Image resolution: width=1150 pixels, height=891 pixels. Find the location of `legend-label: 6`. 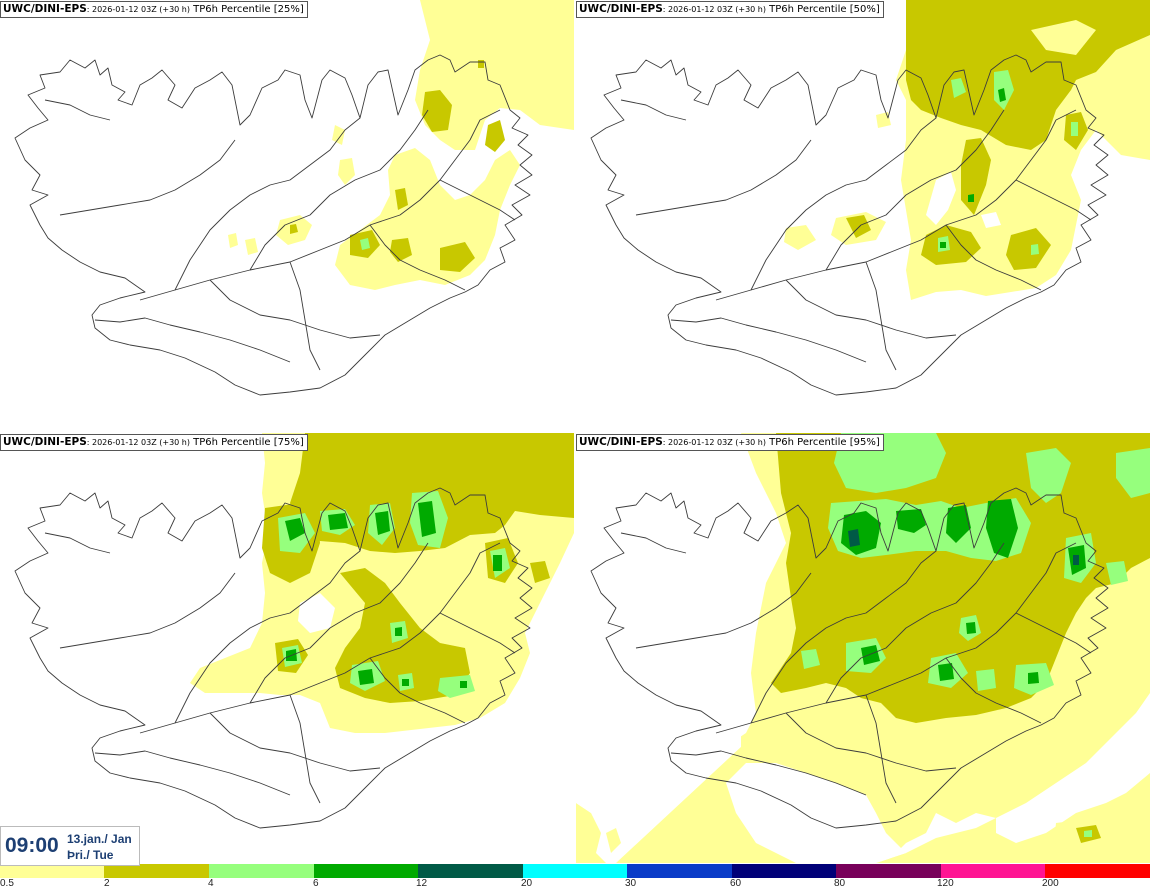

legend-label: 6 is located at coordinates (316, 883).